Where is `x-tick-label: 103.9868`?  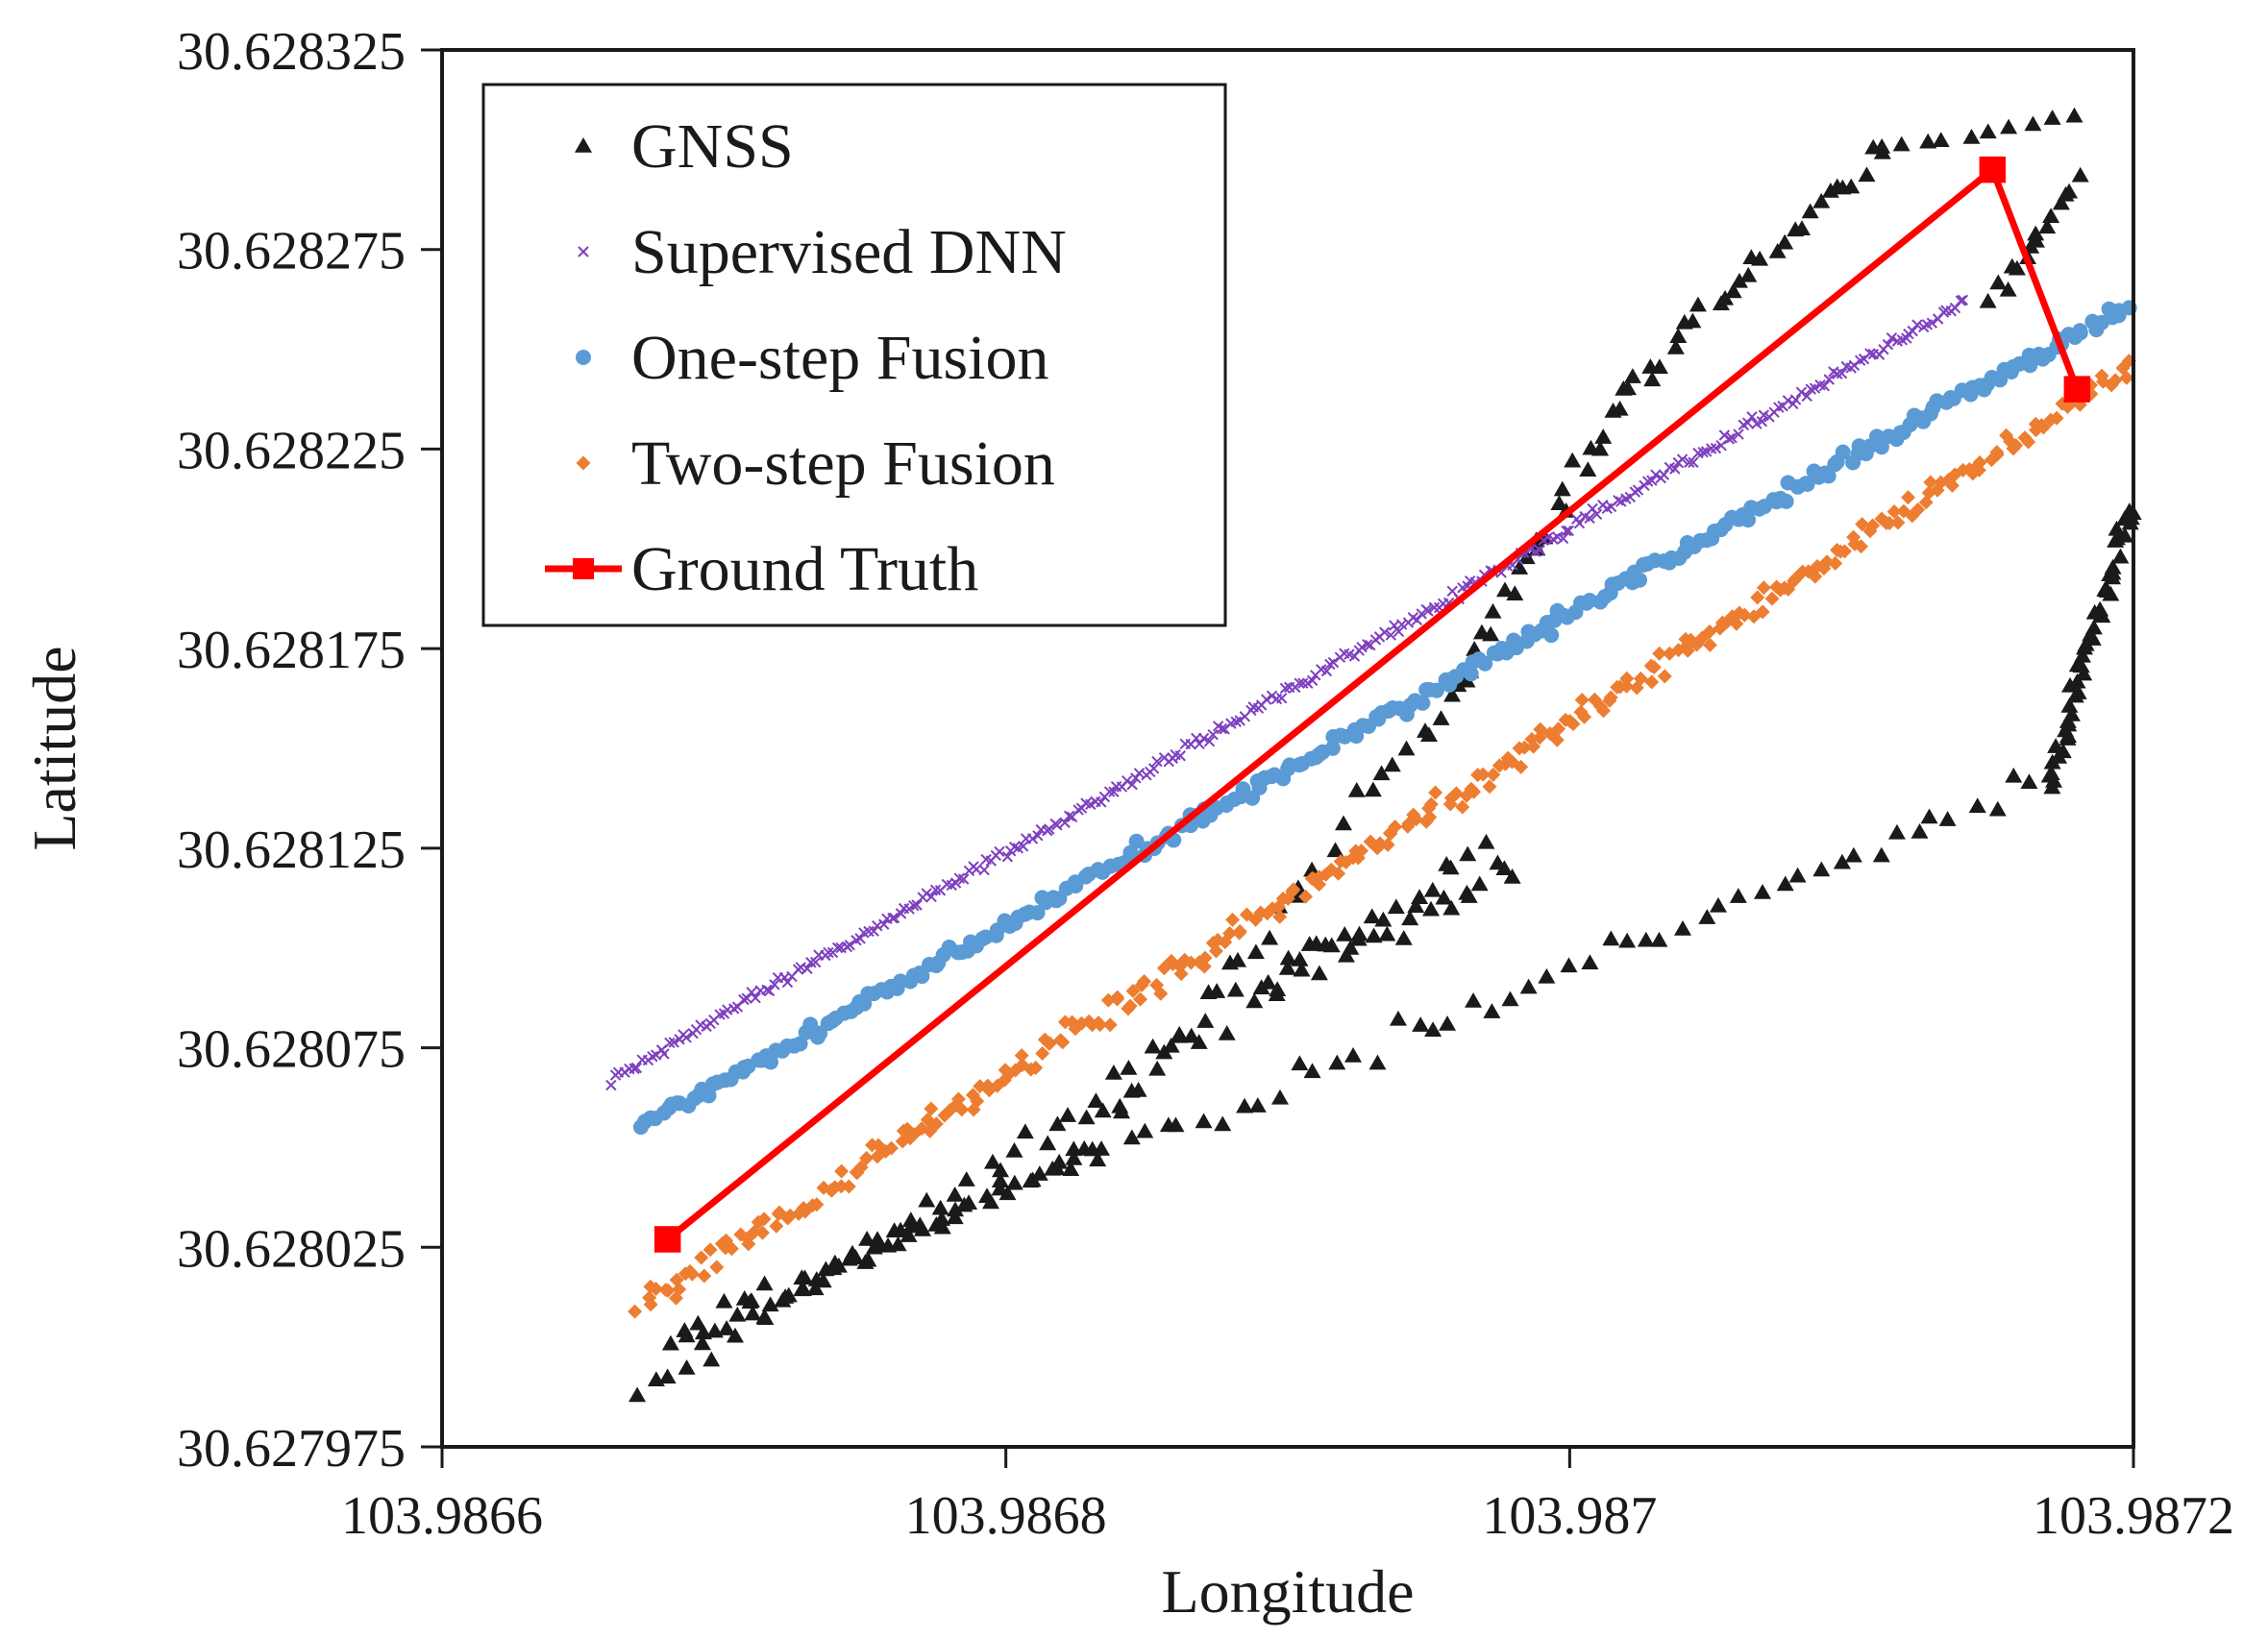 x-tick-label: 103.9868 is located at coordinates (1006, 1516).